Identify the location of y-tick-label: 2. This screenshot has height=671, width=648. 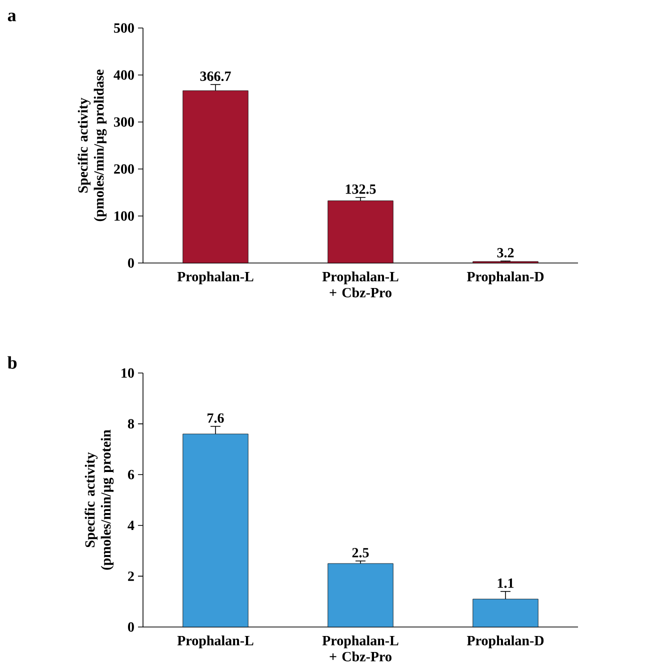
(131, 576).